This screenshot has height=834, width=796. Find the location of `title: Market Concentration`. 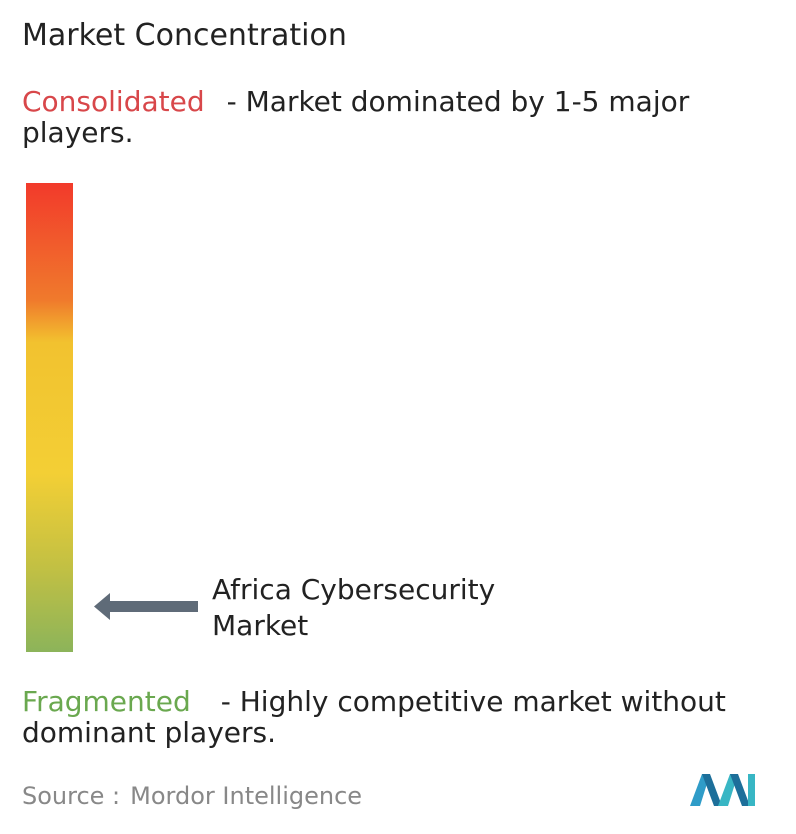

title: Market Concentration is located at coordinates (184, 35).